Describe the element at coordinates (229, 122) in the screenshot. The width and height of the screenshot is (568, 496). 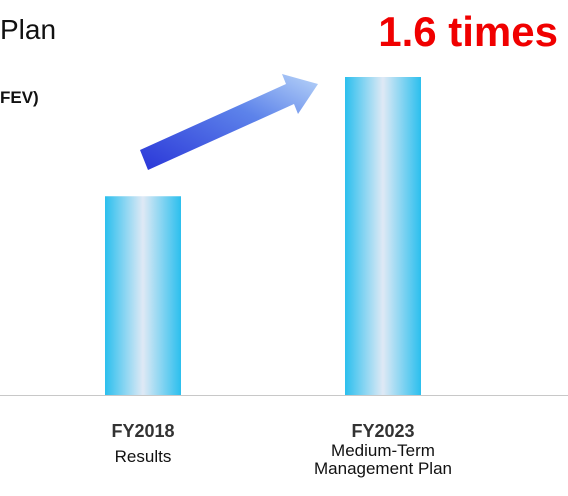
I see `growth-arrow` at that location.